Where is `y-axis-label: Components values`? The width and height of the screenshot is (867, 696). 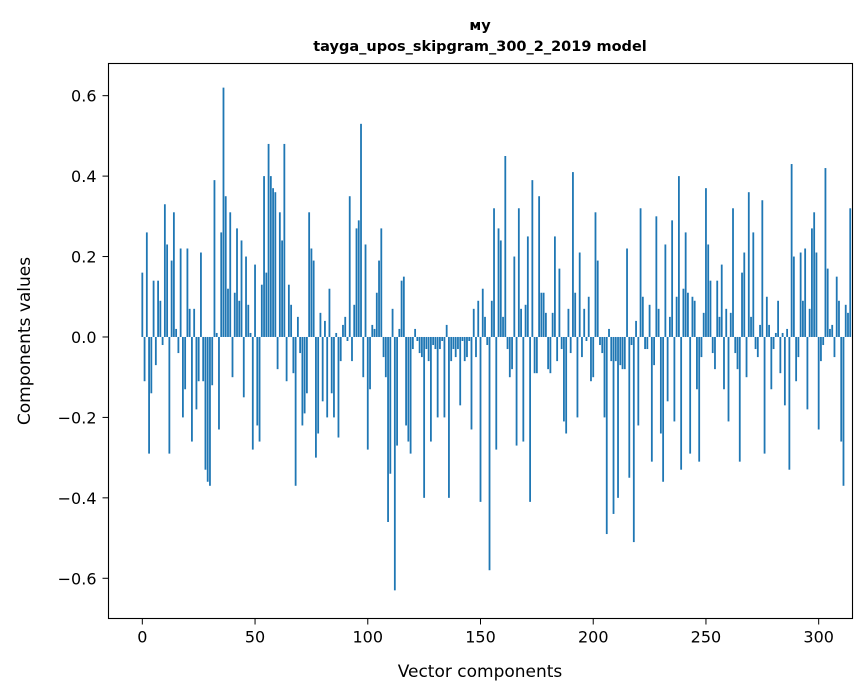 y-axis-label: Components values is located at coordinates (25, 341).